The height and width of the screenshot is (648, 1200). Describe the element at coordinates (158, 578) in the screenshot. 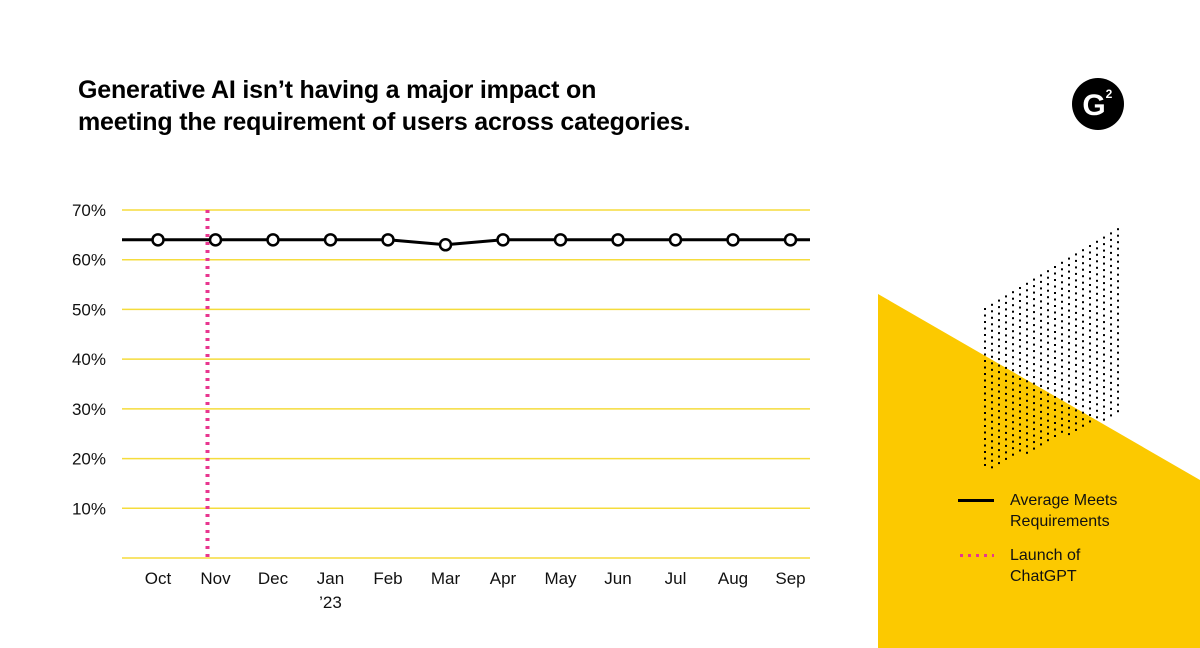

I see `x-tick-label: Oct` at that location.